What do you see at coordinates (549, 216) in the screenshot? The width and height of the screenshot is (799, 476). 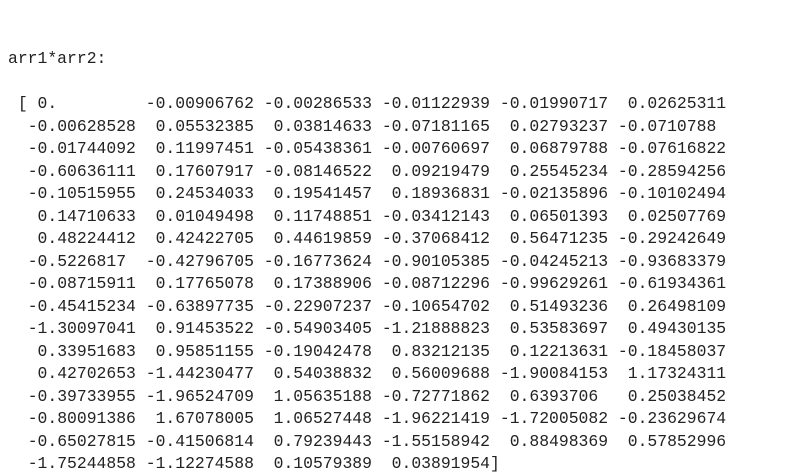 I see `array-value: 0.06501393` at bounding box center [549, 216].